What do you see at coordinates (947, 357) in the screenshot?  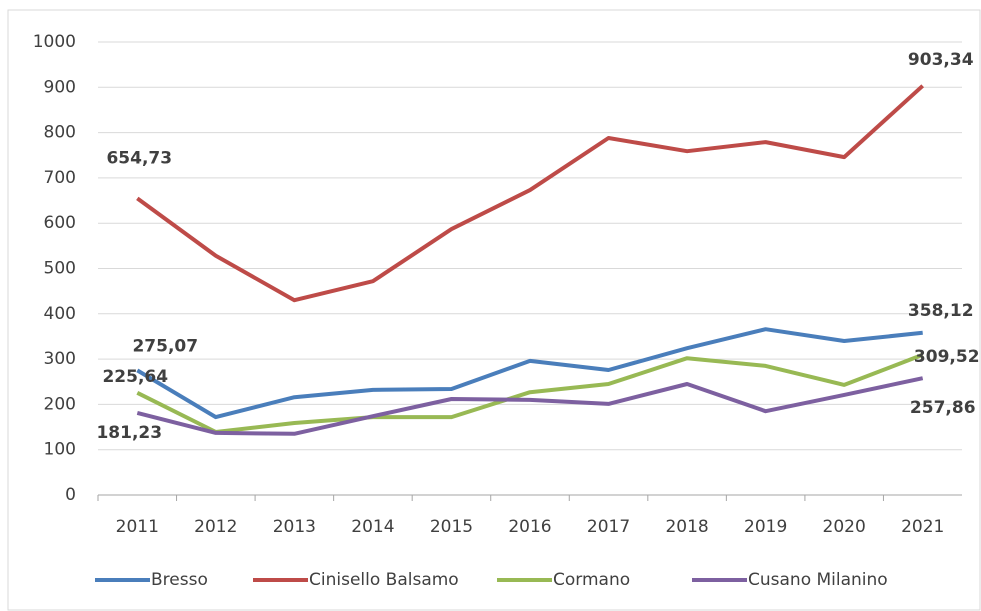 I see `data-label: 309,52` at bounding box center [947, 357].